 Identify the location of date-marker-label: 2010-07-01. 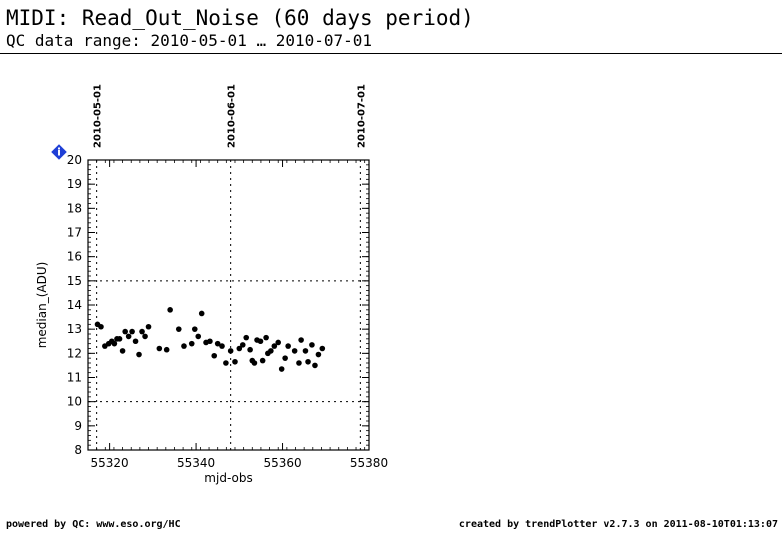
(361, 116).